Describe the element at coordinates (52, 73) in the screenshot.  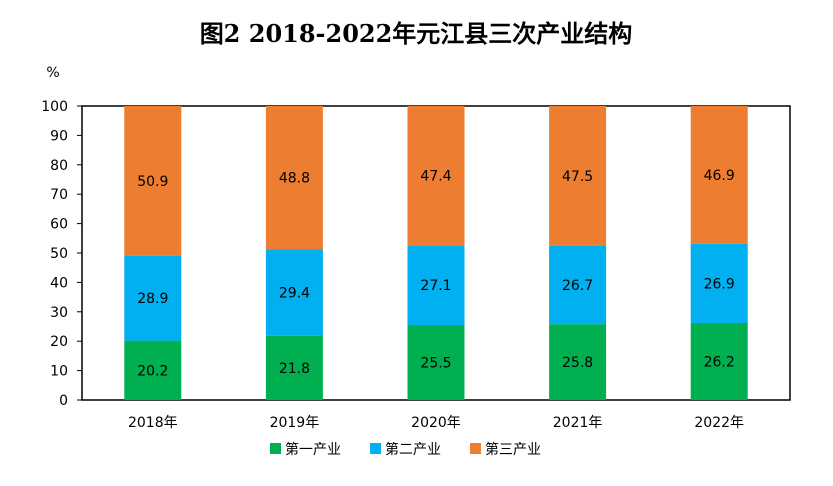
I see `y-axis-unit: %` at that location.